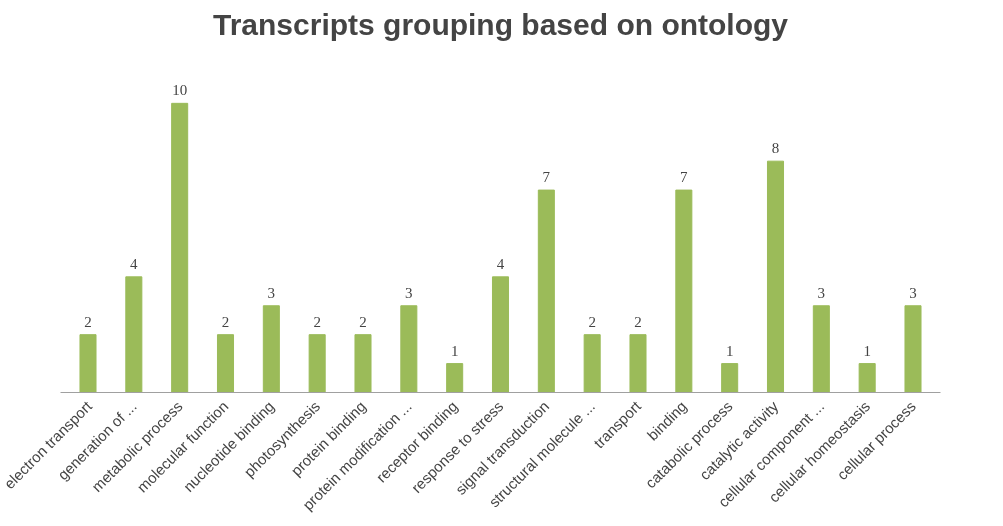 Image resolution: width=1003 pixels, height=526 pixels. I want to click on data-label: 8, so click(775, 148).